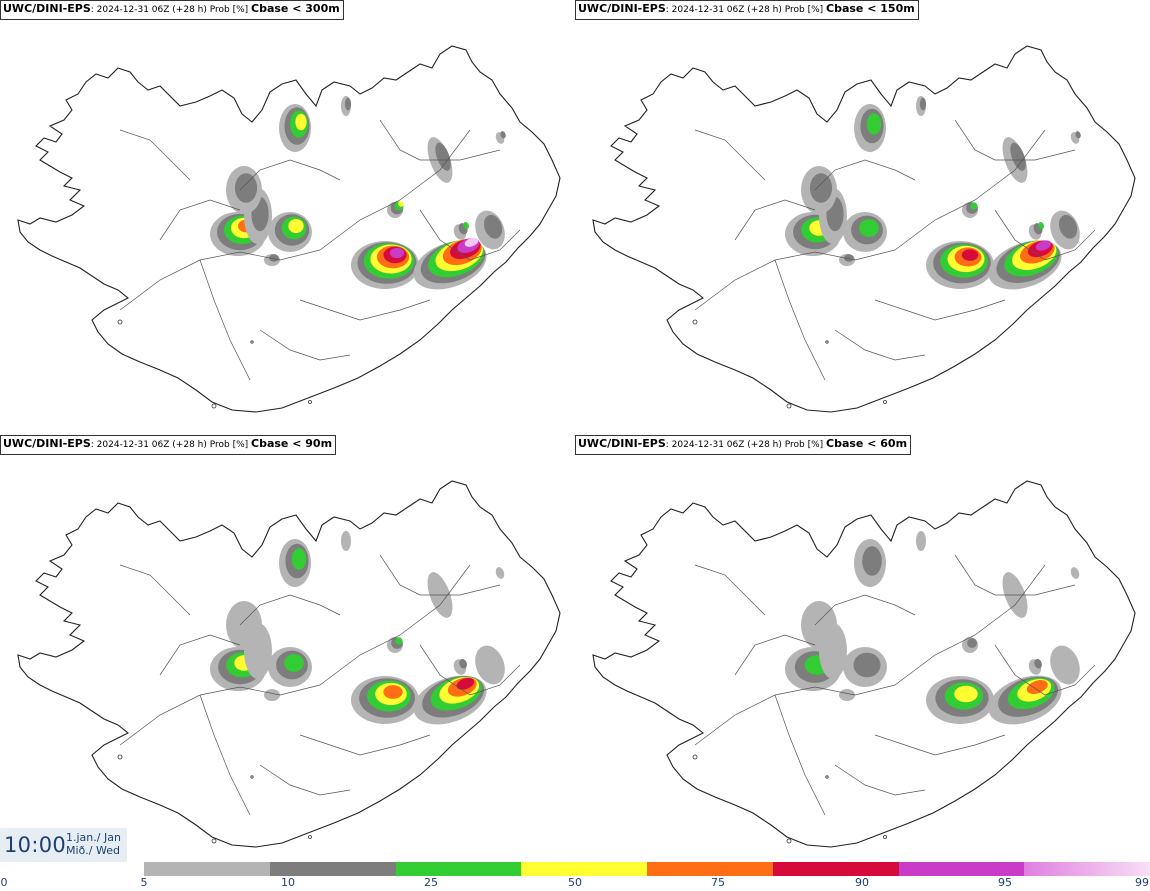 The image size is (1150, 891). Describe the element at coordinates (431, 882) in the screenshot. I see `colorbar-tick-label: 25` at that location.